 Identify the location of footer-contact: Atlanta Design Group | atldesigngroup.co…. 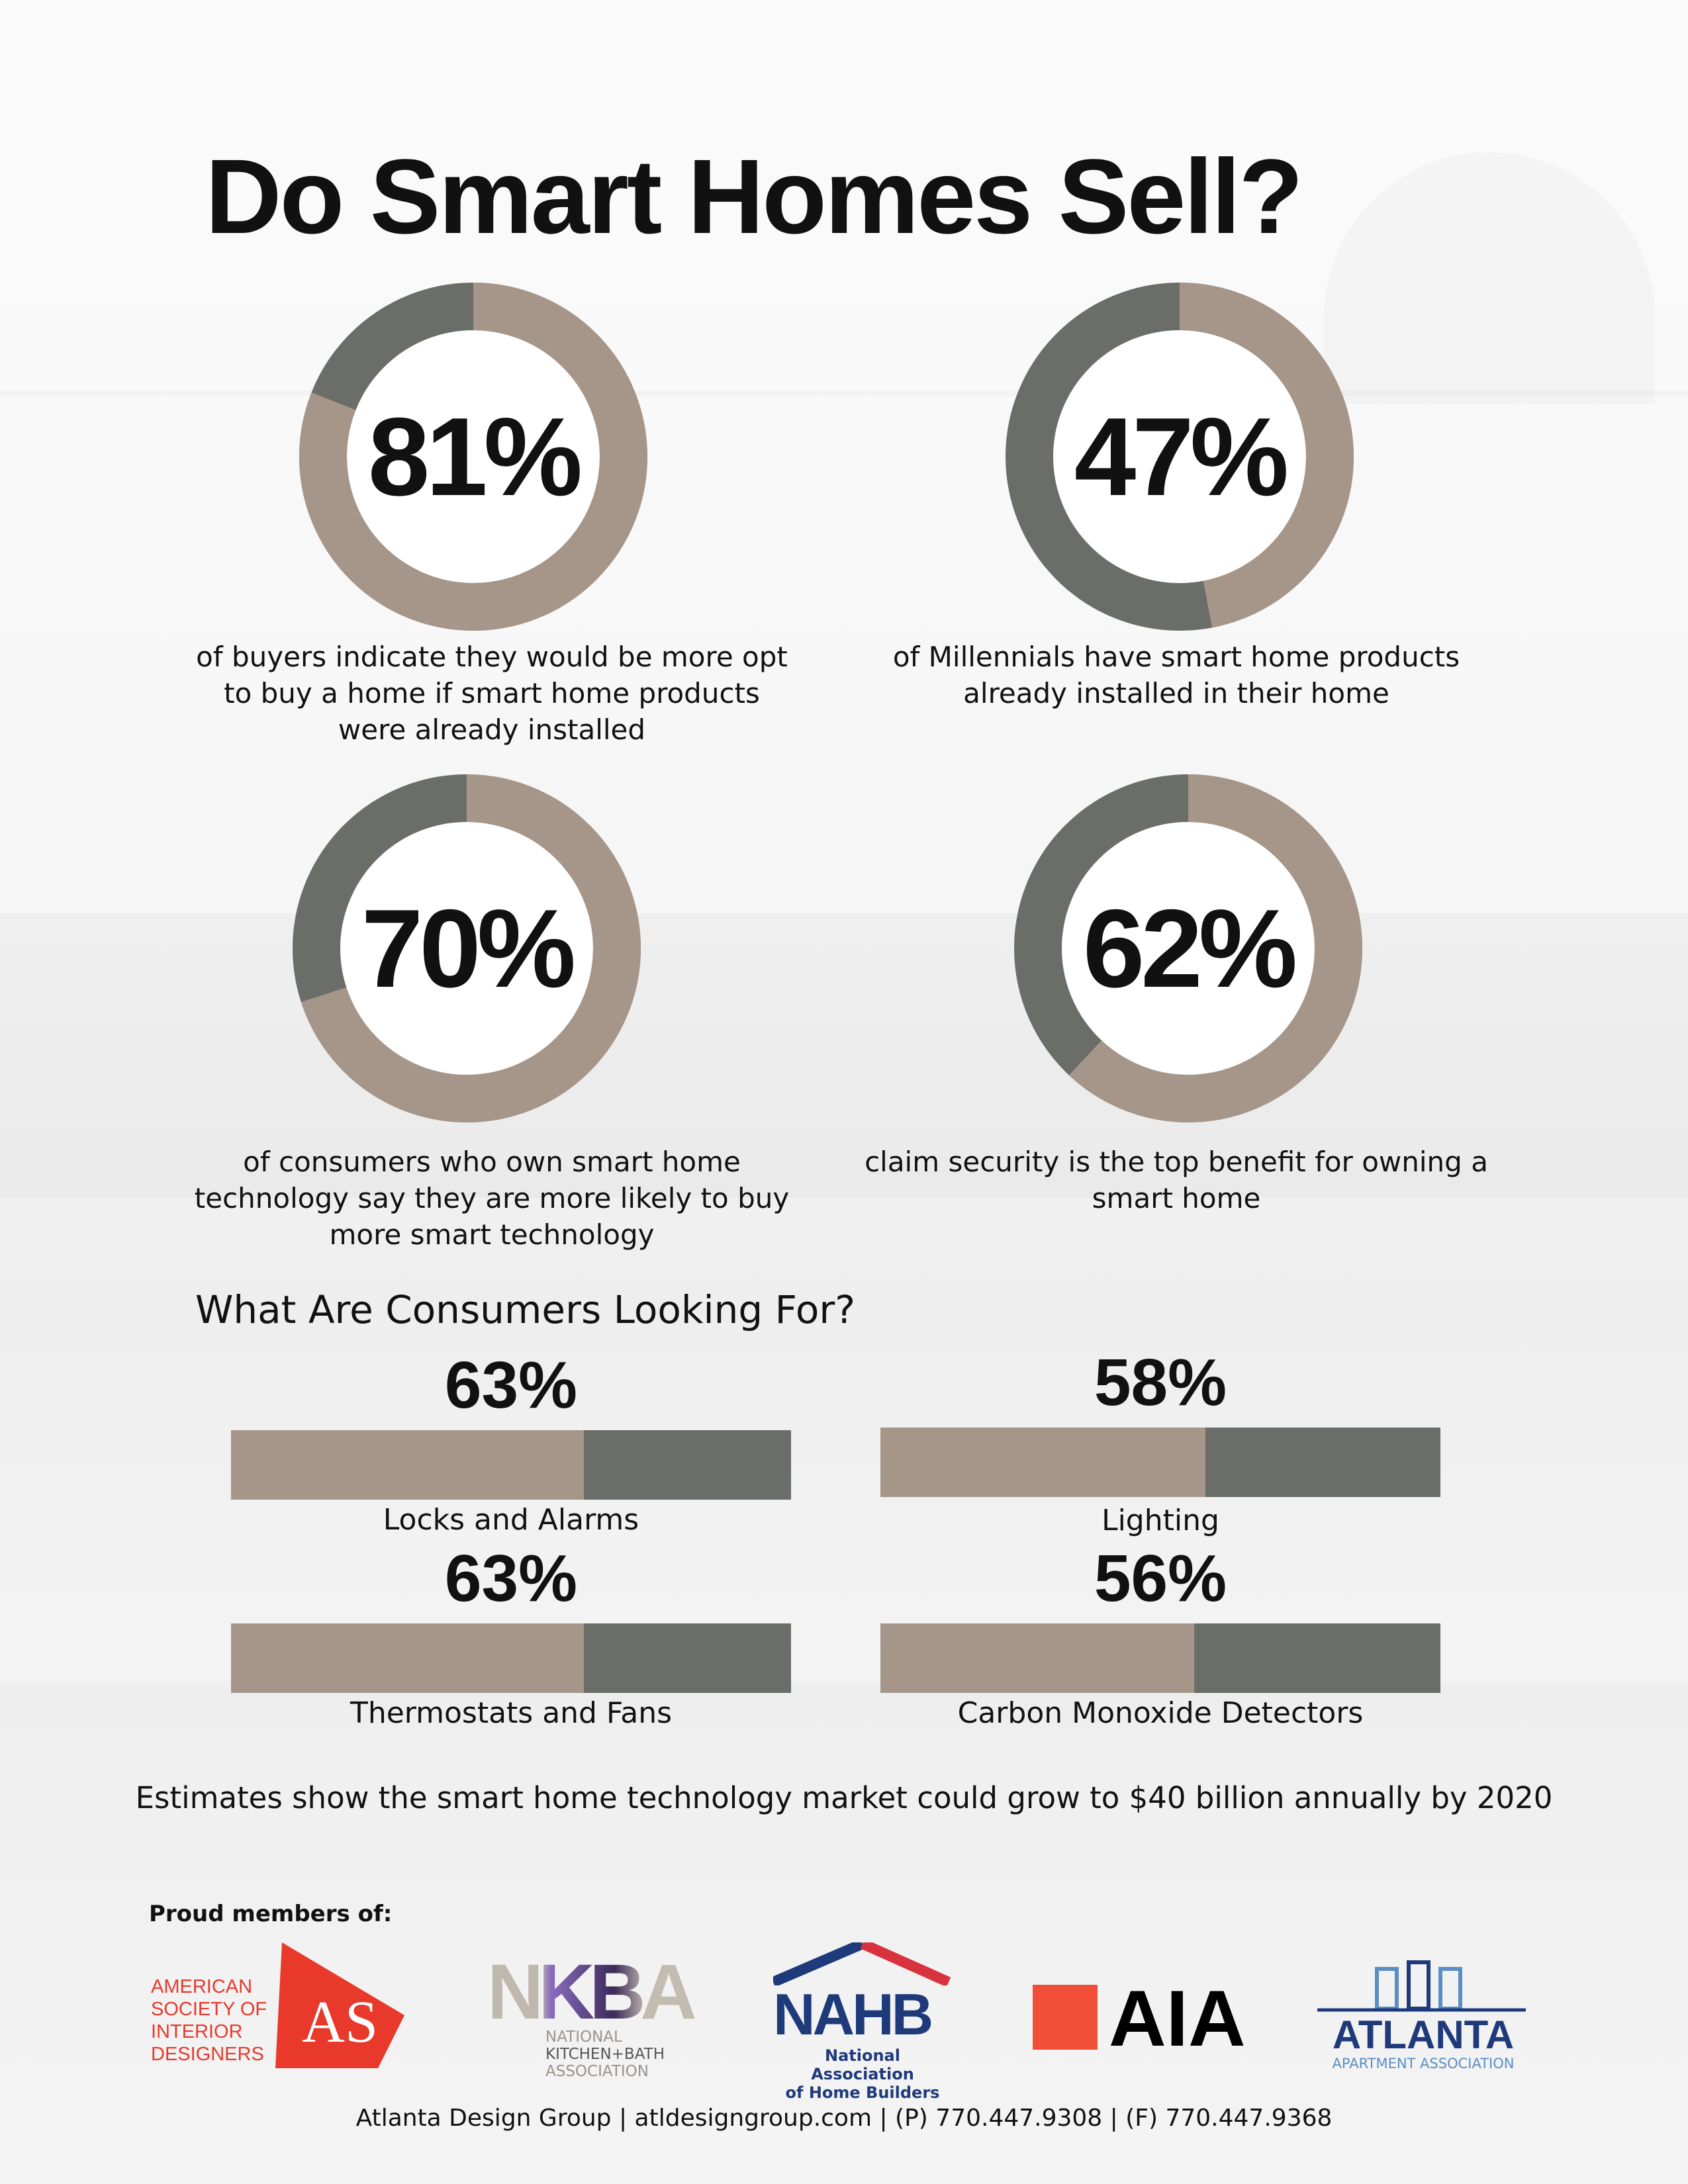
(844, 2118).